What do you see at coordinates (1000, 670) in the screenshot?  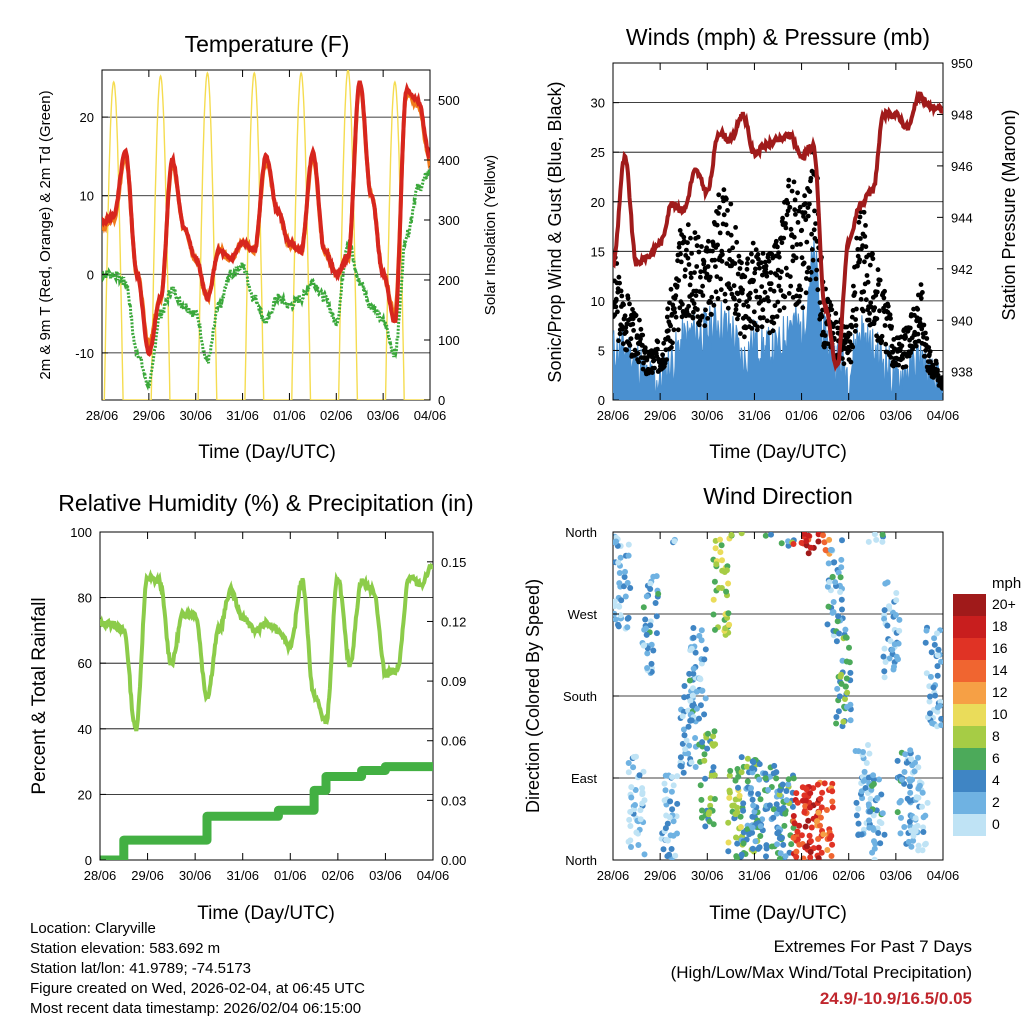 I see `colorbar-label: 14` at bounding box center [1000, 670].